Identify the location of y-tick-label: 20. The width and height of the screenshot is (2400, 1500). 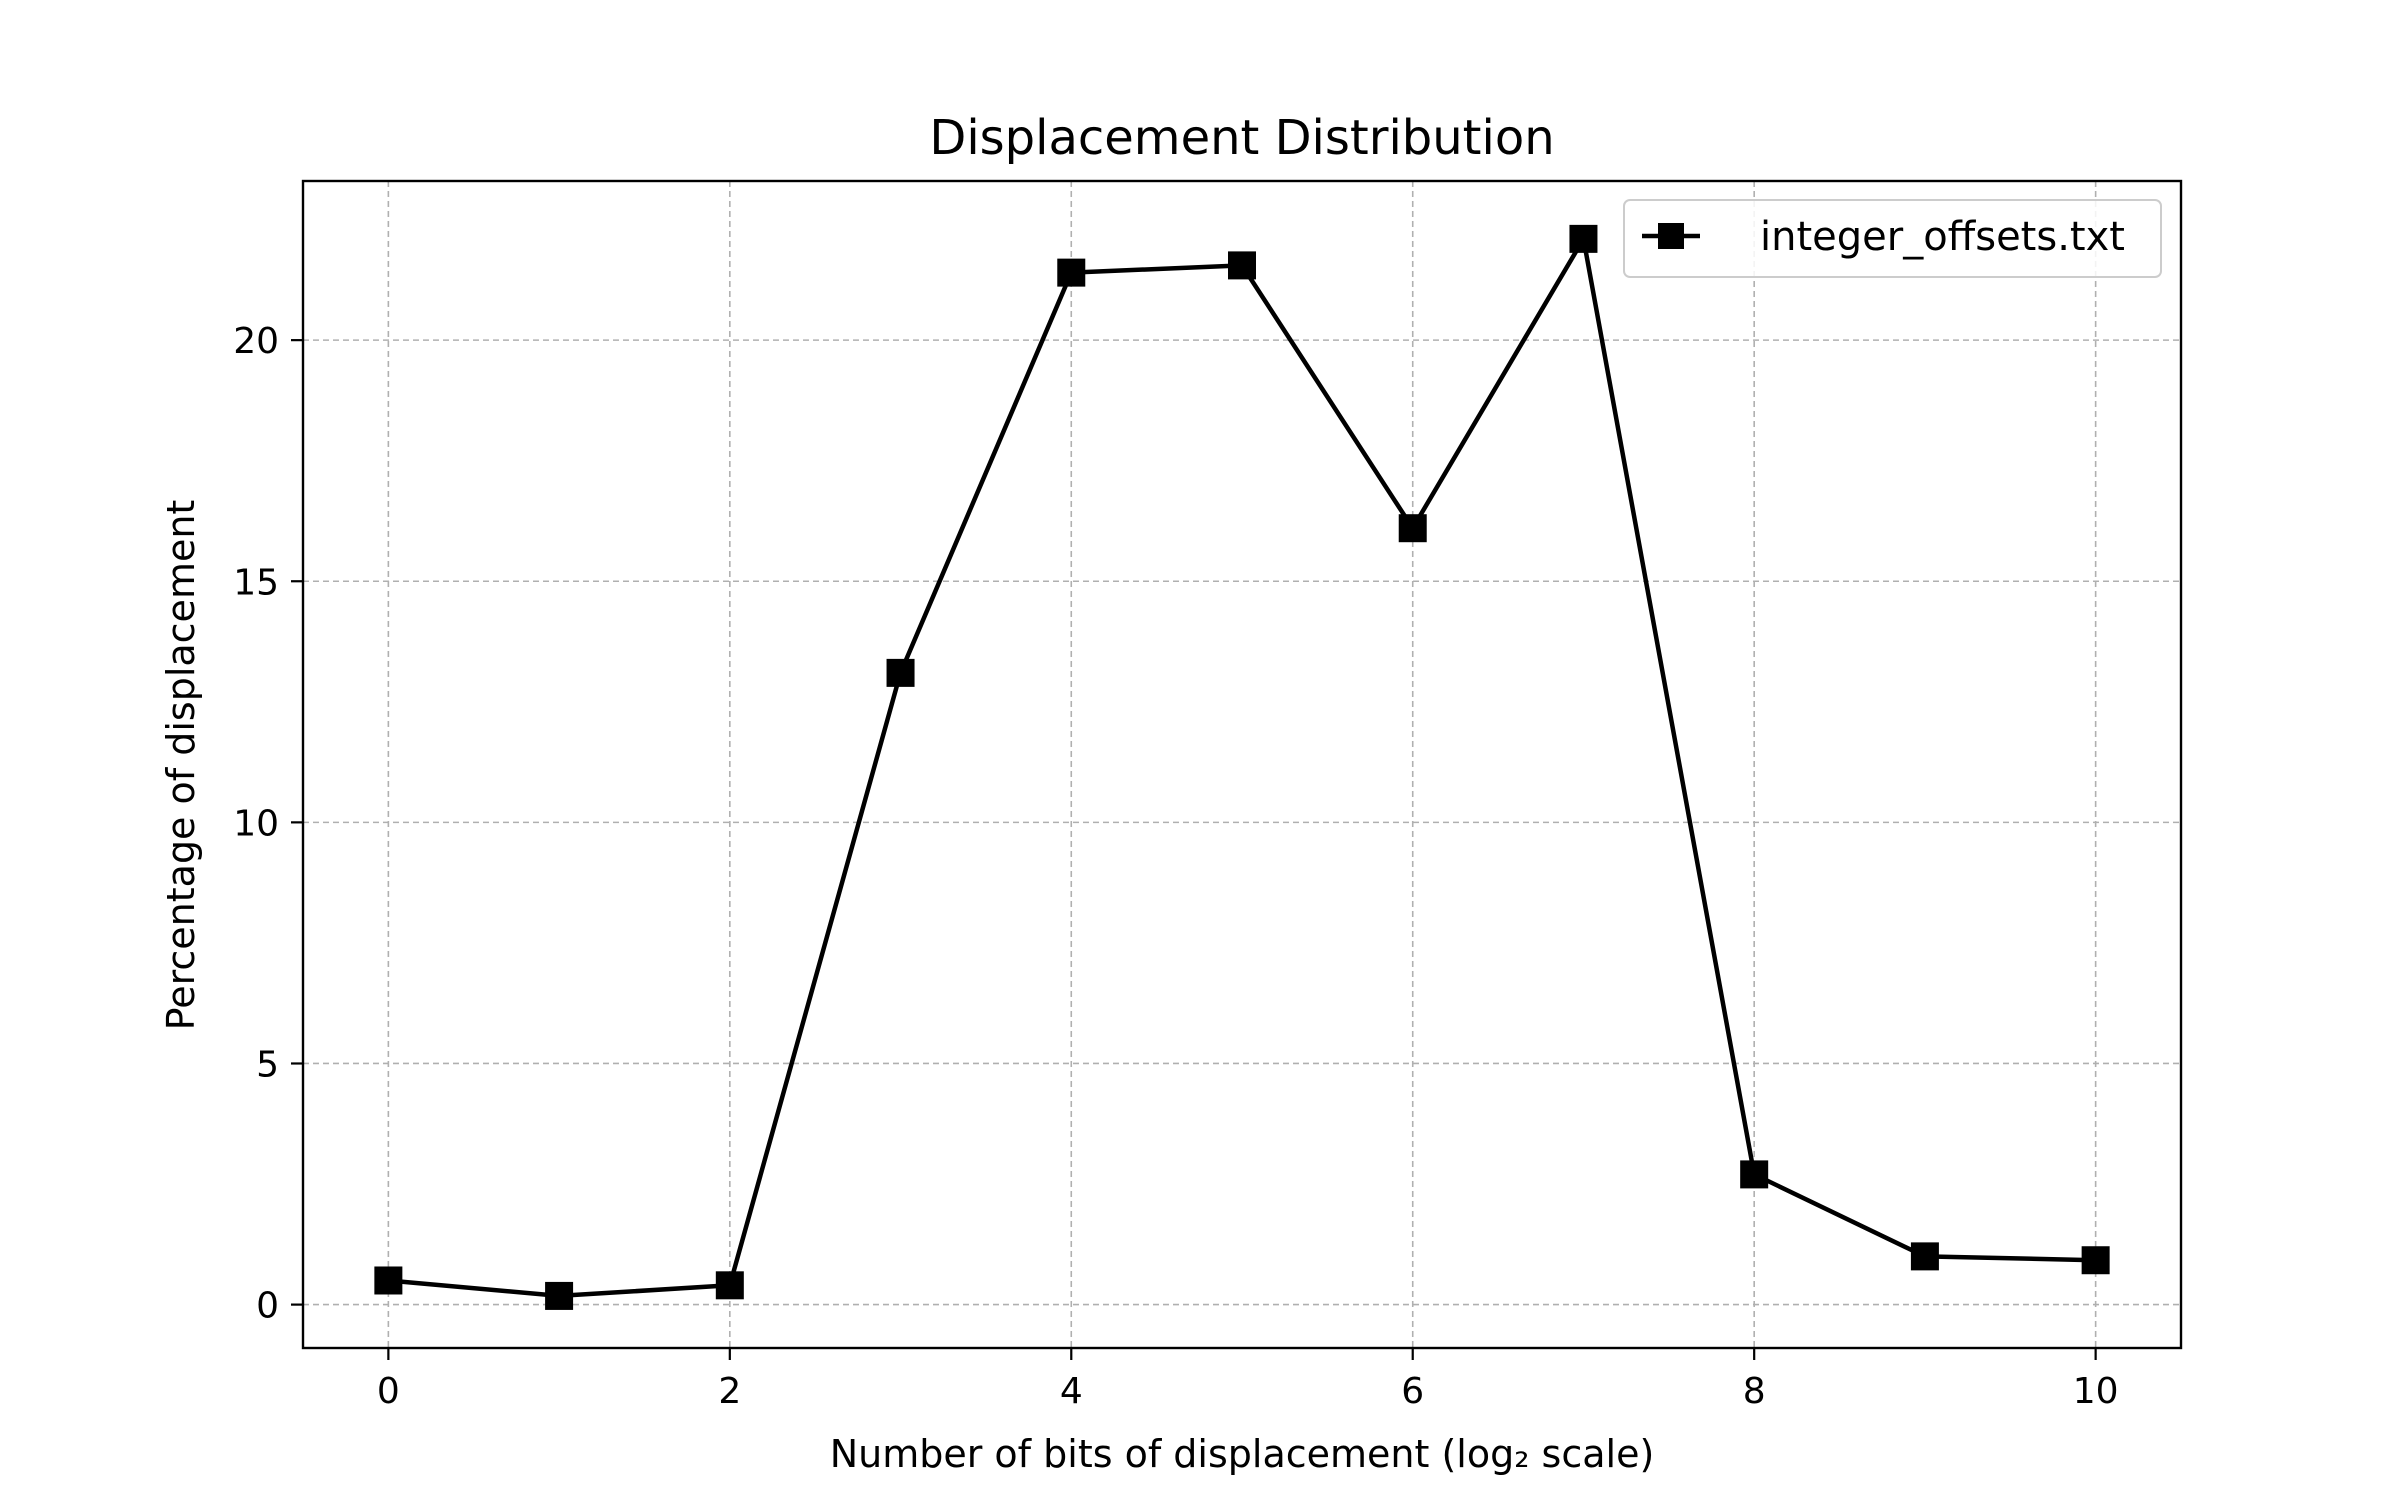
(256, 341).